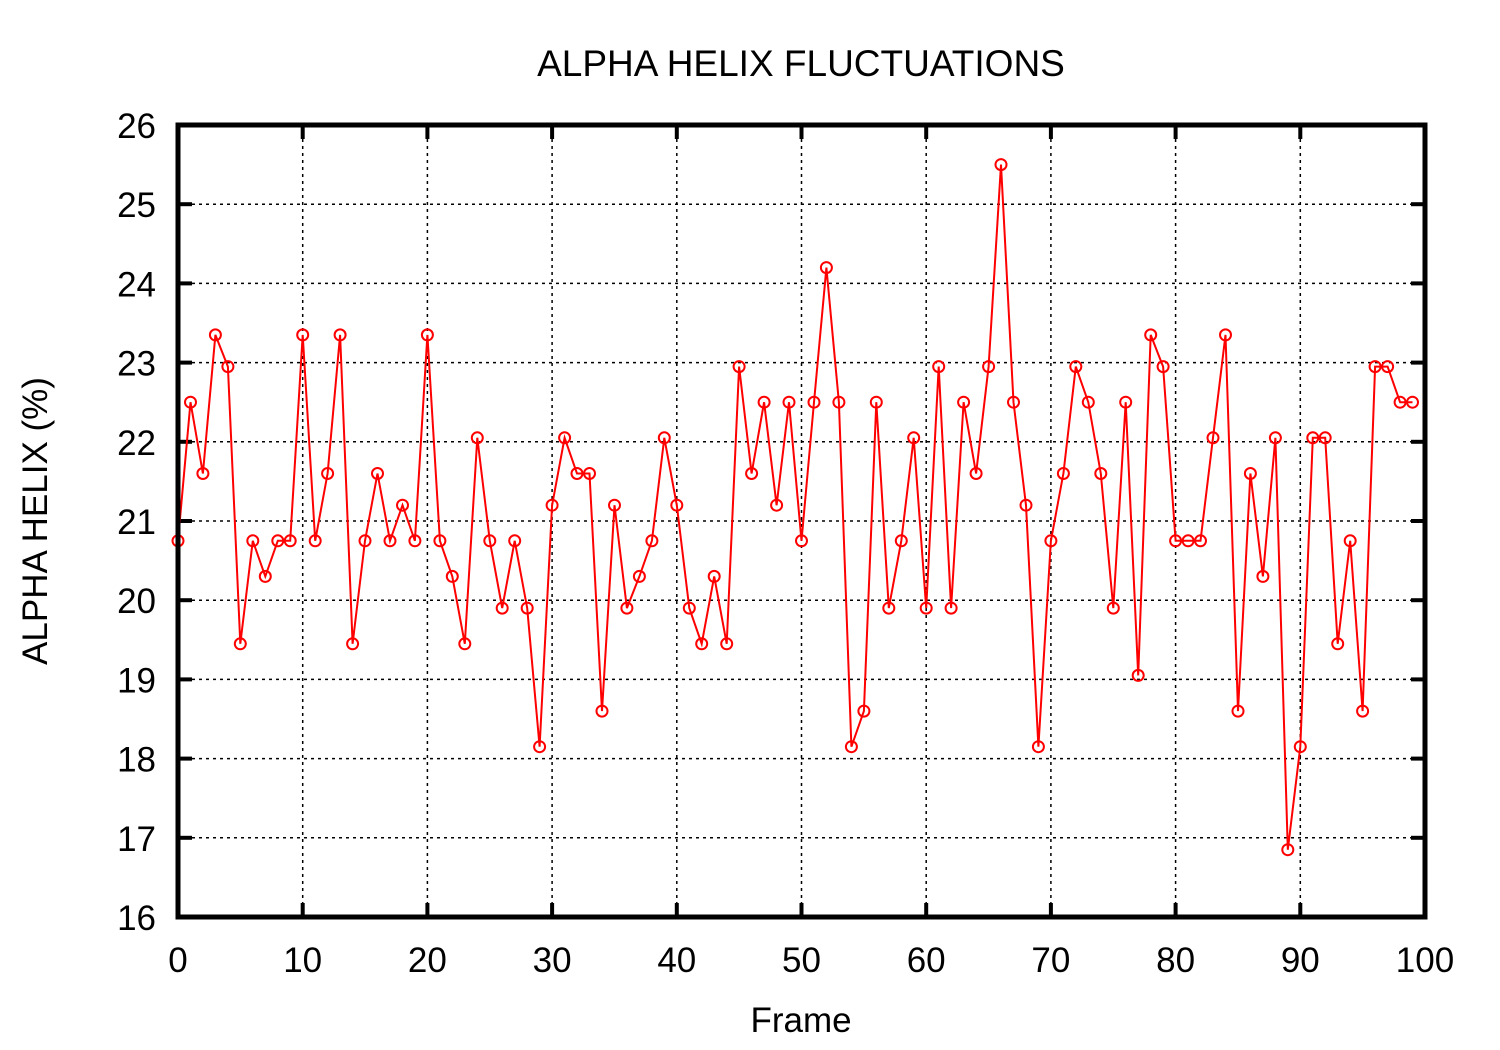 This screenshot has width=1500, height=1050. What do you see at coordinates (302, 960) in the screenshot?
I see `x-tick-label: 10` at bounding box center [302, 960].